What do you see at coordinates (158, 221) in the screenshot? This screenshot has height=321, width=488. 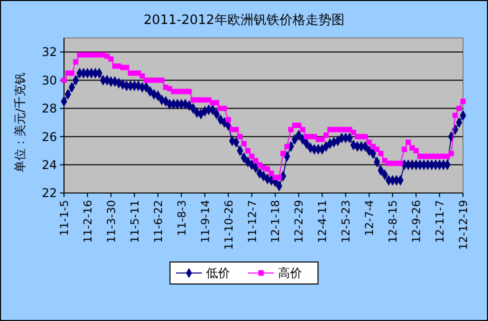 I see `x-tick-label: 11-6-22` at bounding box center [158, 221].